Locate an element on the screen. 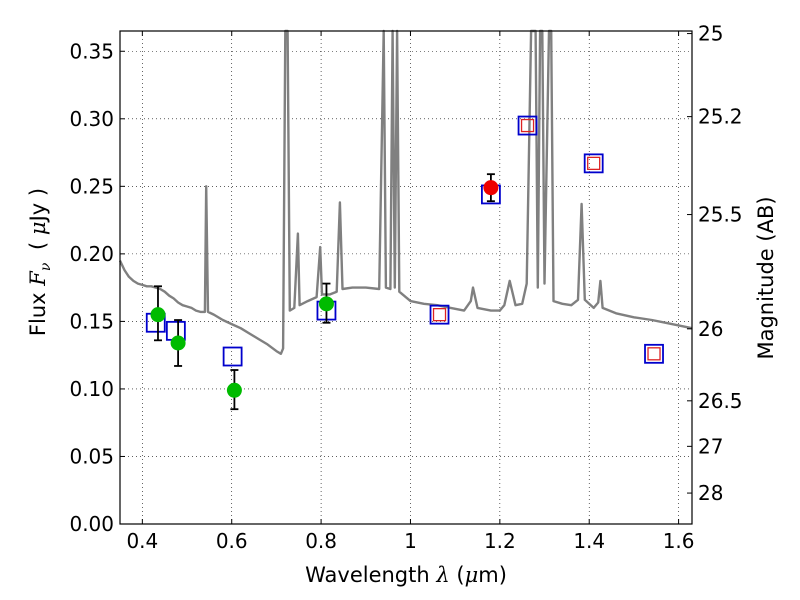  y2-tick-label: 28 is located at coordinates (710, 493).